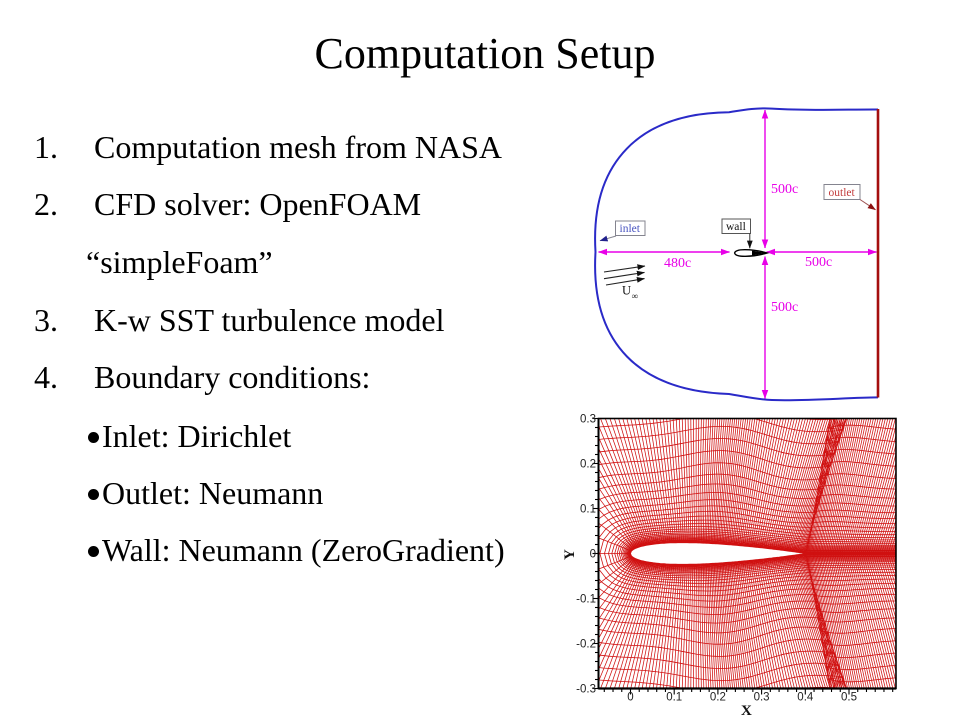  I want to click on wall-label-box, so click(736, 226).